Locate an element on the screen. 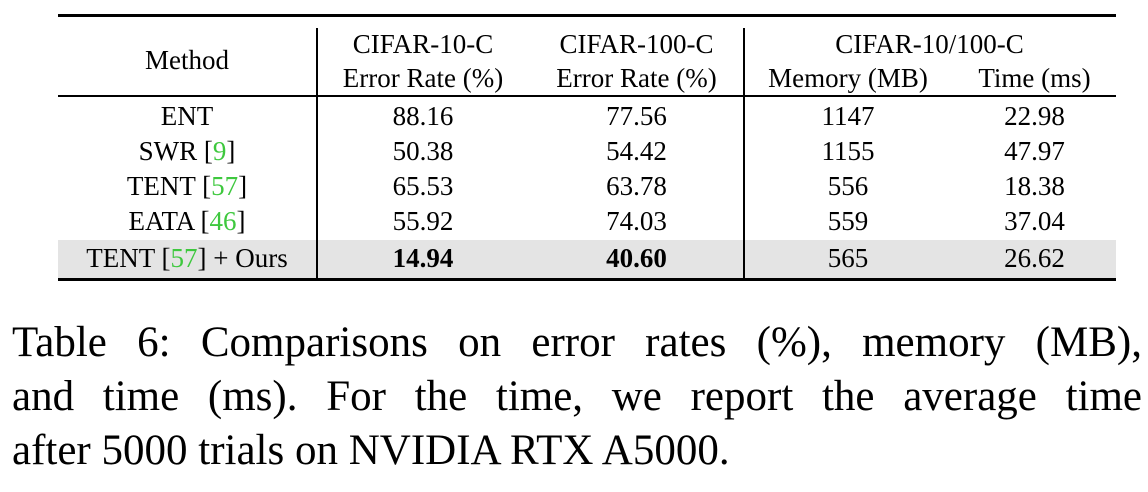 The width and height of the screenshot is (1148, 492). cell-c100: 40.60 is located at coordinates (636, 258).